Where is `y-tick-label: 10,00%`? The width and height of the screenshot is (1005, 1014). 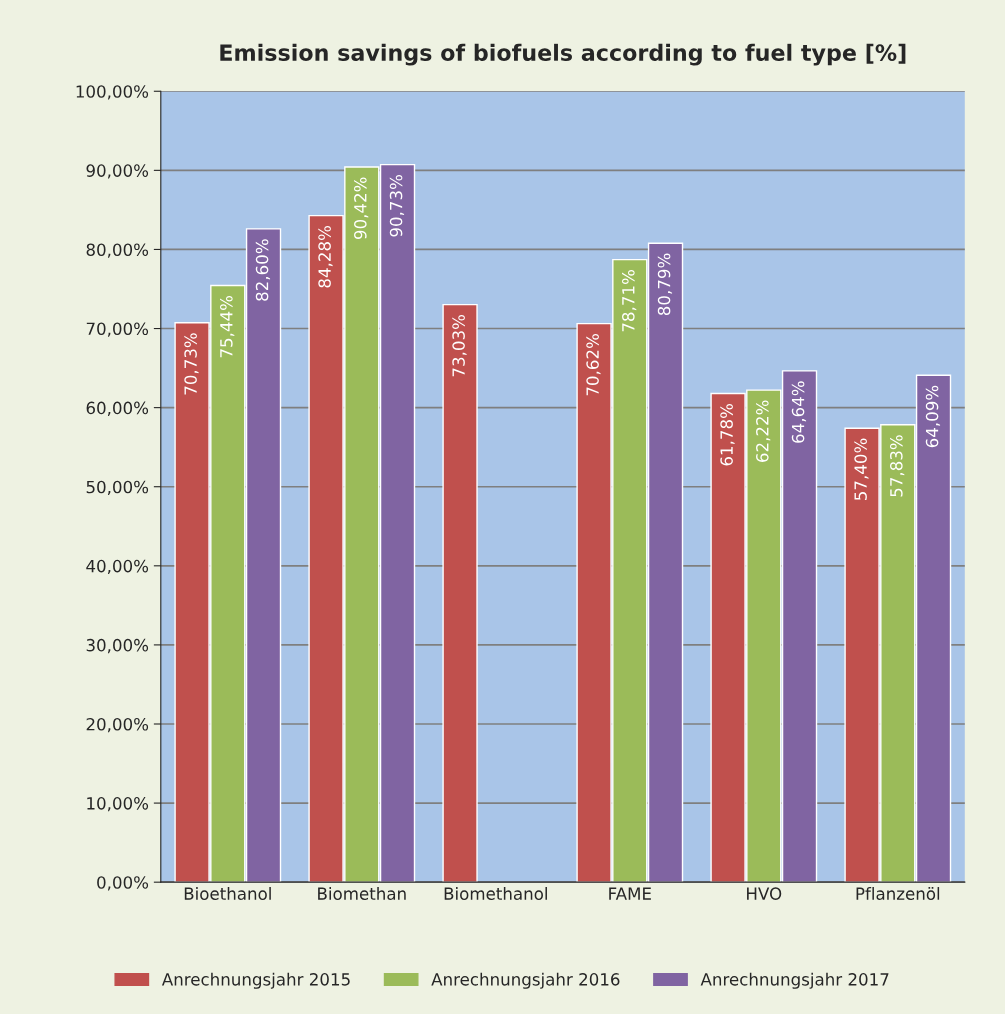 y-tick-label: 10,00% is located at coordinates (118, 804).